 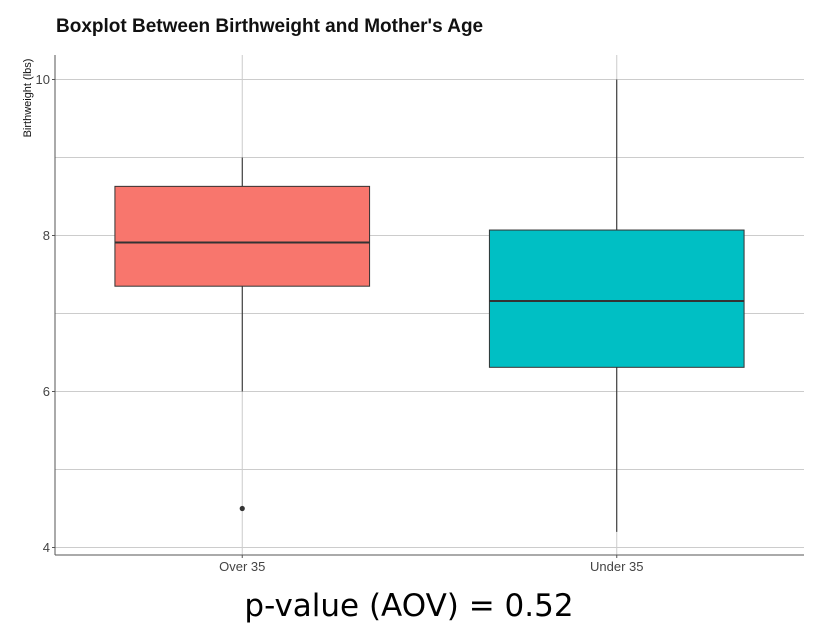 I want to click on y-tick-label: 10, so click(x=43, y=79).